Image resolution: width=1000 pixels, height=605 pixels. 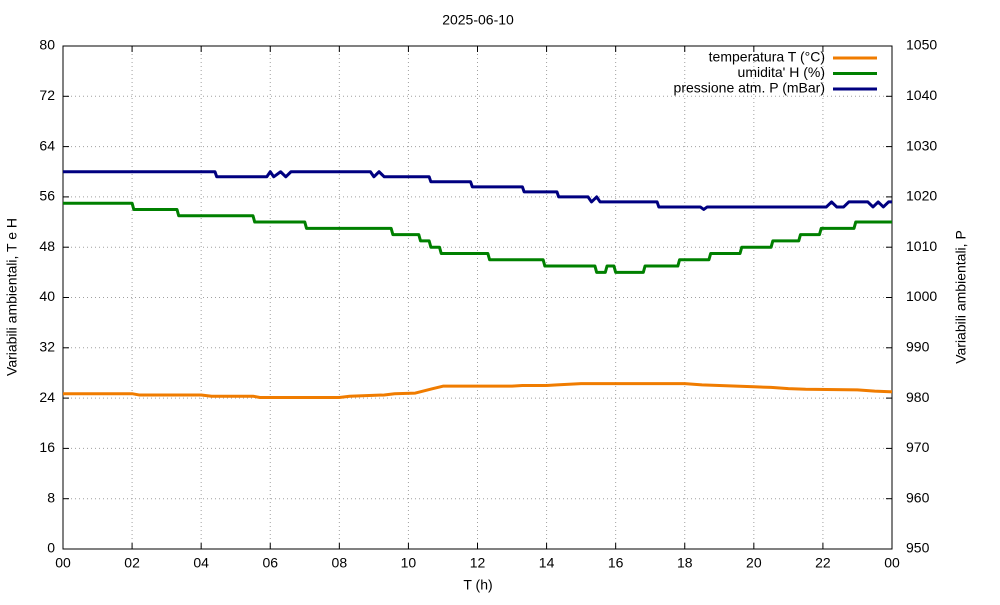 What do you see at coordinates (921, 296) in the screenshot?
I see `y2-tick-label: 1000` at bounding box center [921, 296].